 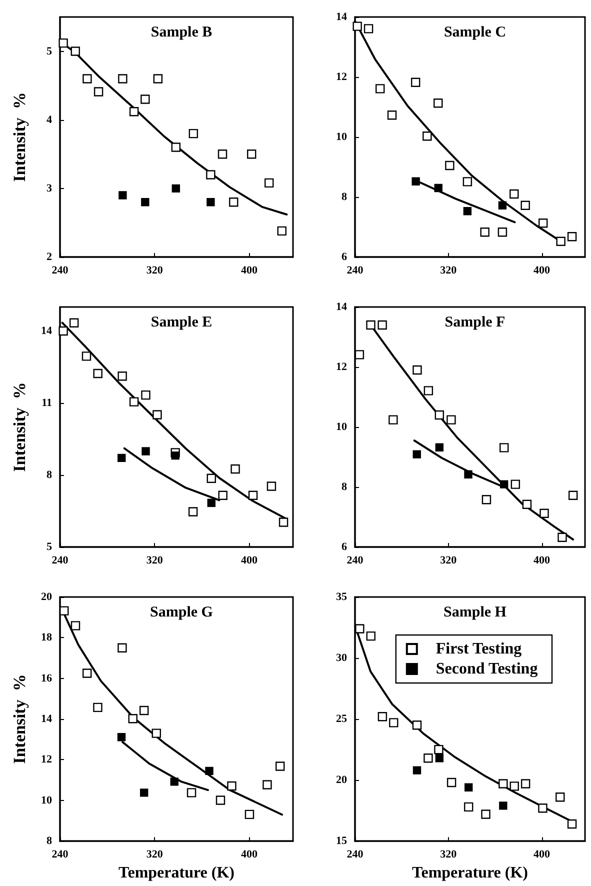 I want to click on y-tick-label: 2, so click(x=49, y=257).